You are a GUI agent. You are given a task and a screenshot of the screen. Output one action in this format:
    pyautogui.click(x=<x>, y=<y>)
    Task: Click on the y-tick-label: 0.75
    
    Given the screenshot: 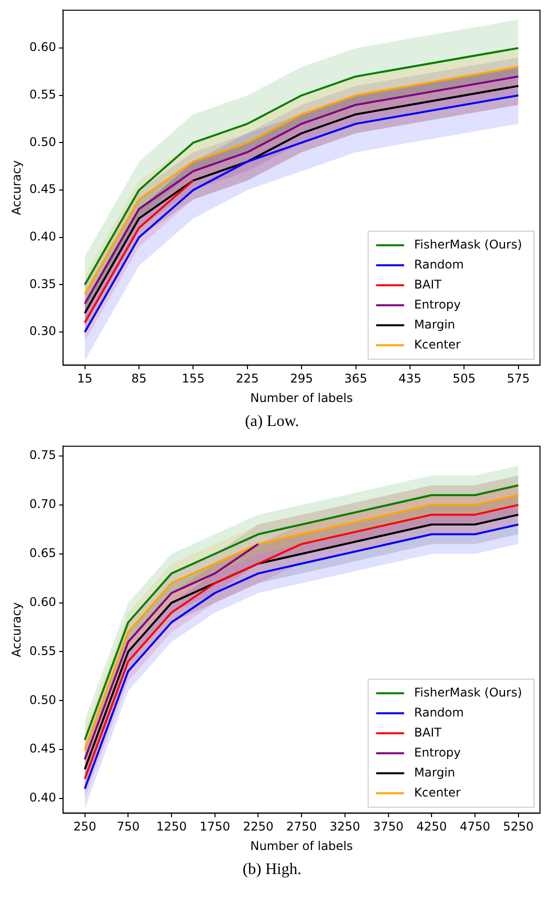 What is the action you would take?
    pyautogui.click(x=42, y=455)
    